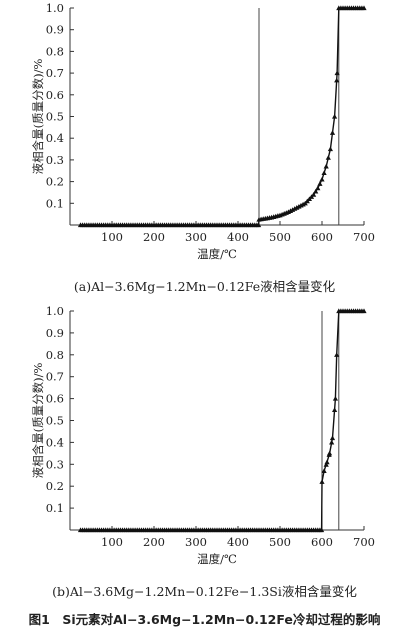  What do you see at coordinates (55, 203) in the screenshot?
I see `chart-a-y-tick-label: 0.1` at bounding box center [55, 203].